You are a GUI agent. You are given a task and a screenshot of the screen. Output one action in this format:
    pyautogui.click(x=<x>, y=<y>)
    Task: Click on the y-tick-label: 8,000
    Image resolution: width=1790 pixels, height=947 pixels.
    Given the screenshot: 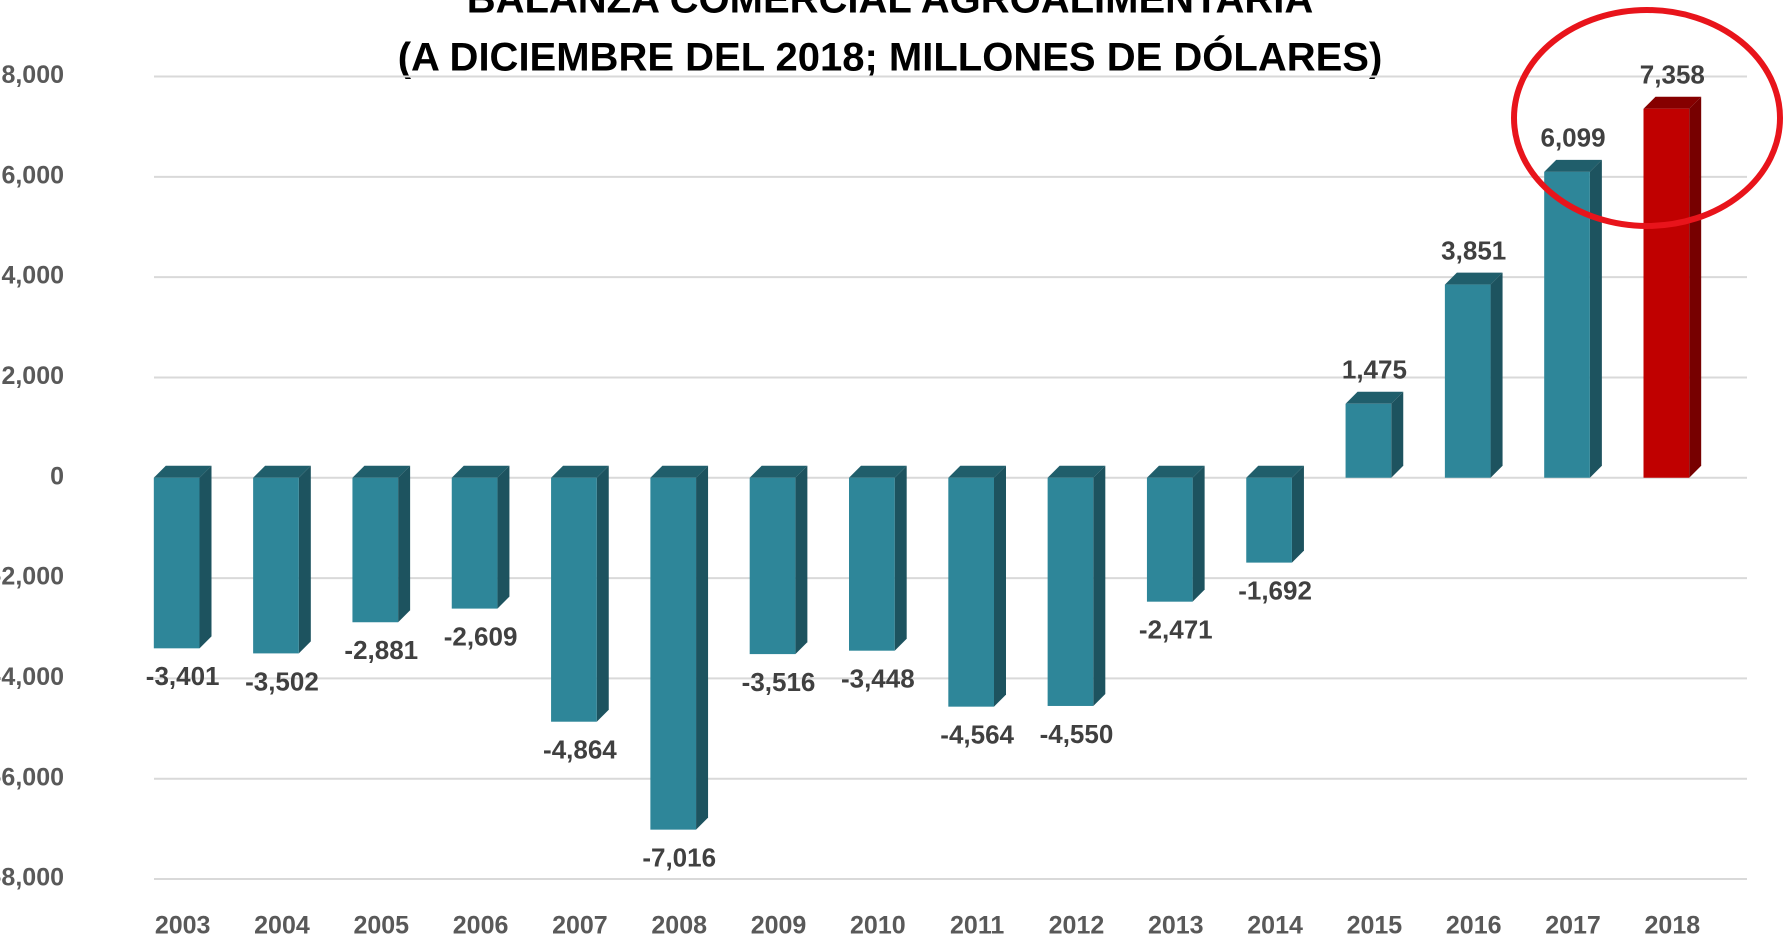 What is the action you would take?
    pyautogui.click(x=32, y=75)
    